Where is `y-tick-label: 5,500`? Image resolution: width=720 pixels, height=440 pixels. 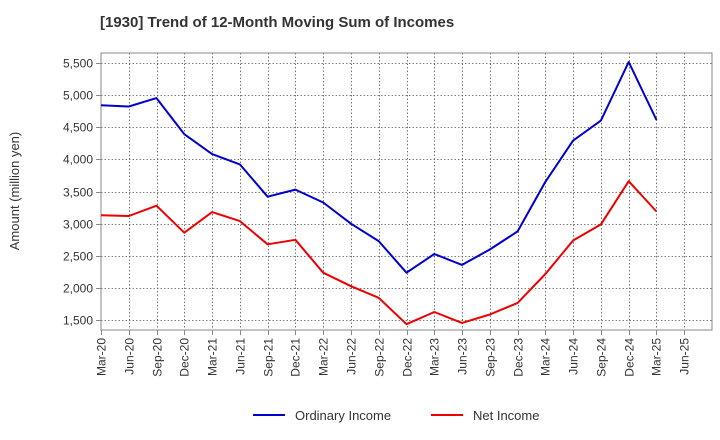
y-tick-label: 5,500 is located at coordinates (78, 64).